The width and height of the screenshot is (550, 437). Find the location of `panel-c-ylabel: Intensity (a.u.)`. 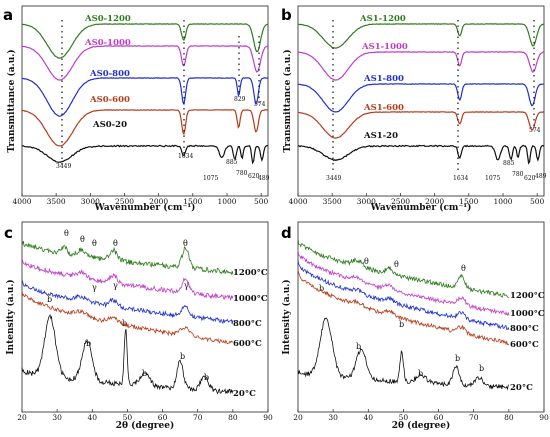

panel-c-ylabel: Intensity (a.u.) is located at coordinates (10, 316).